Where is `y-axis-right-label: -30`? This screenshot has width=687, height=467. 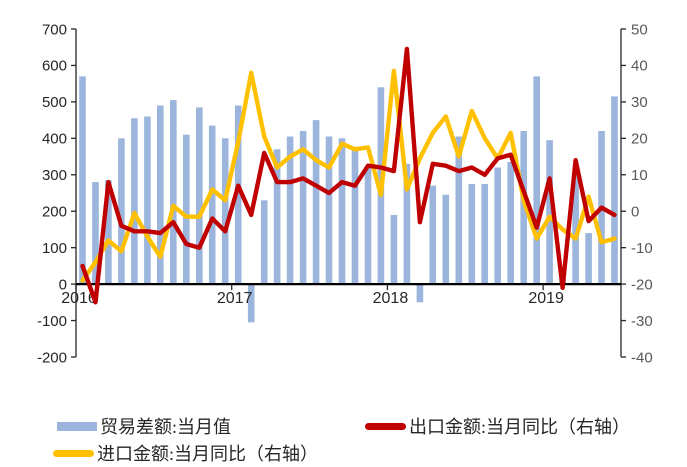
y-axis-right-label: -30 is located at coordinates (642, 321).